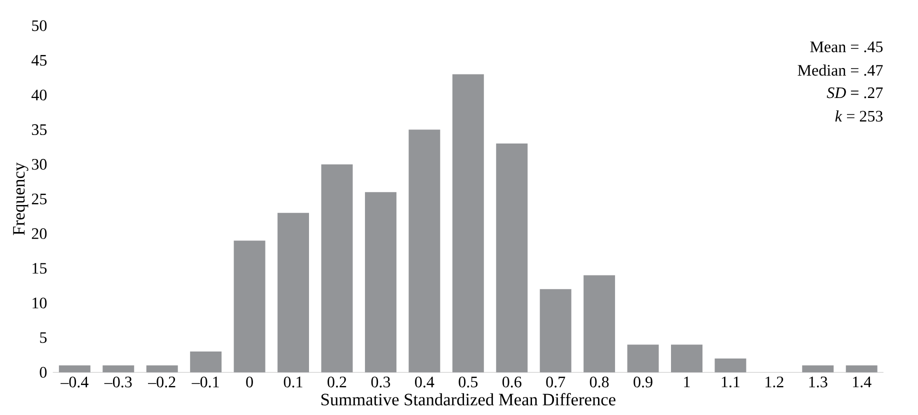  I want to click on annotation: Mean = .45, so click(846, 47).